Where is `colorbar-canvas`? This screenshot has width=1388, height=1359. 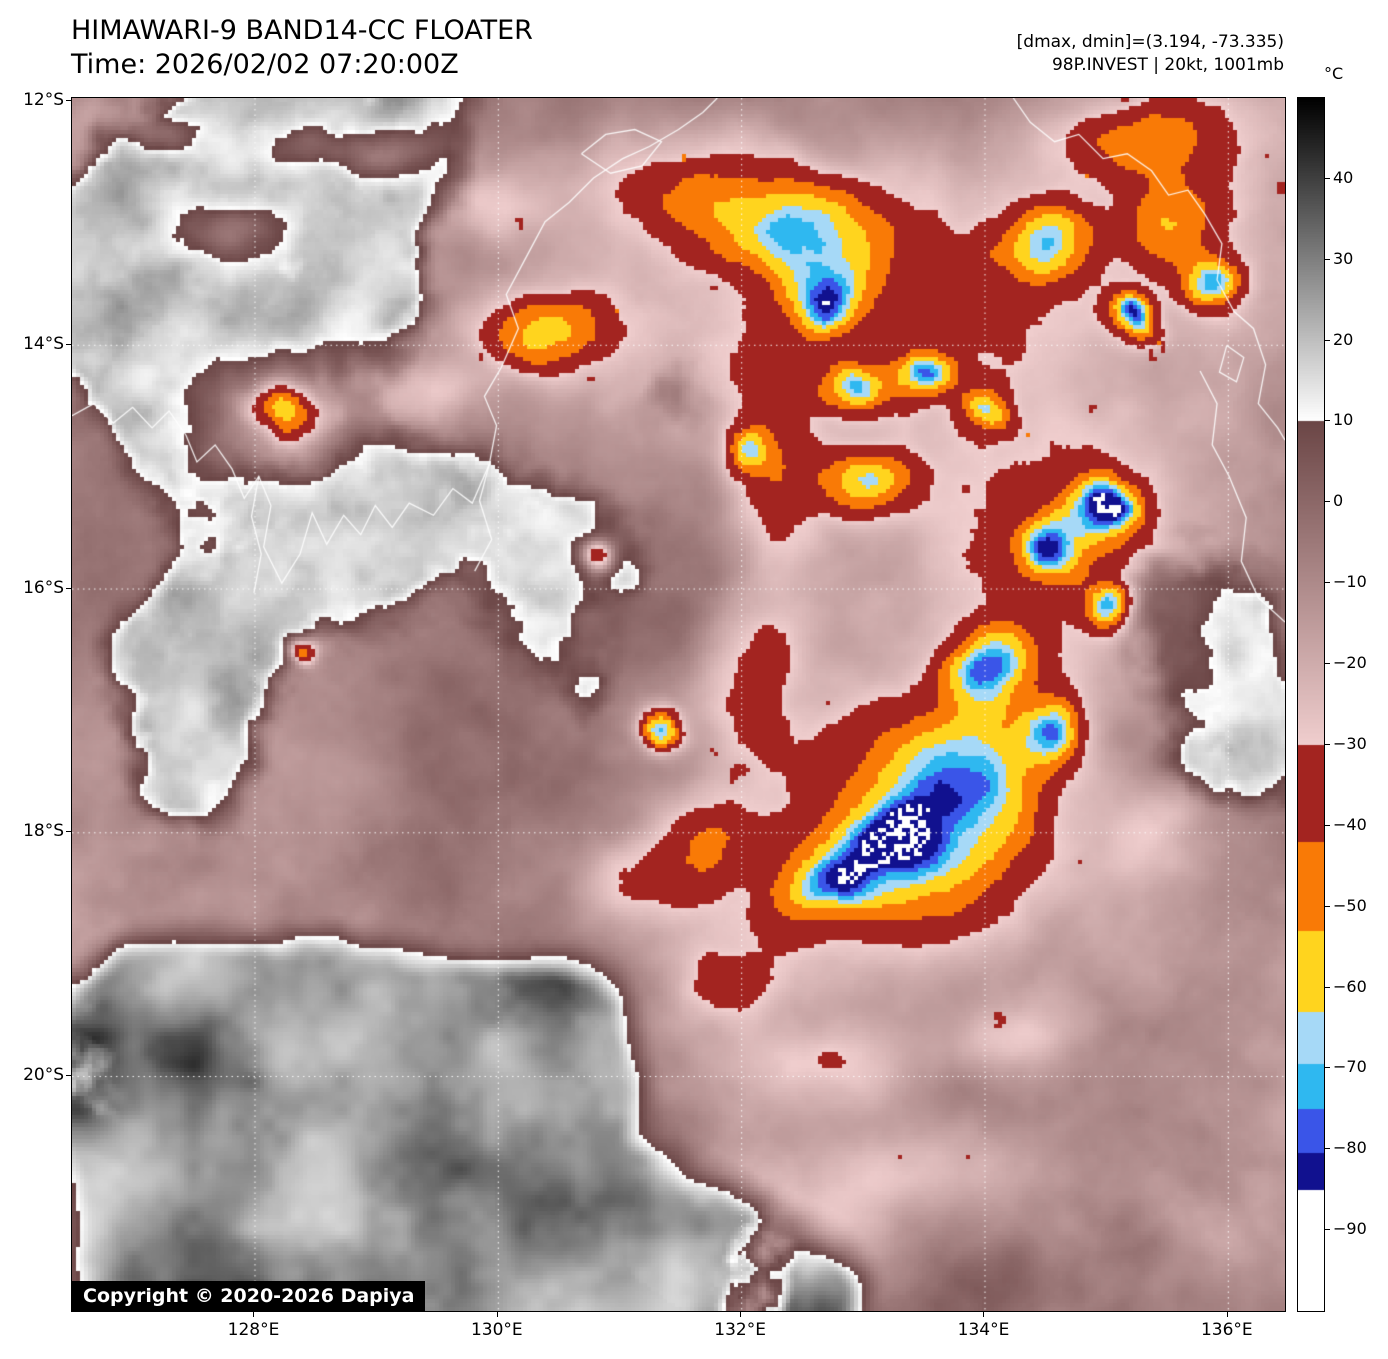
colorbar-canvas is located at coordinates (1311, 704).